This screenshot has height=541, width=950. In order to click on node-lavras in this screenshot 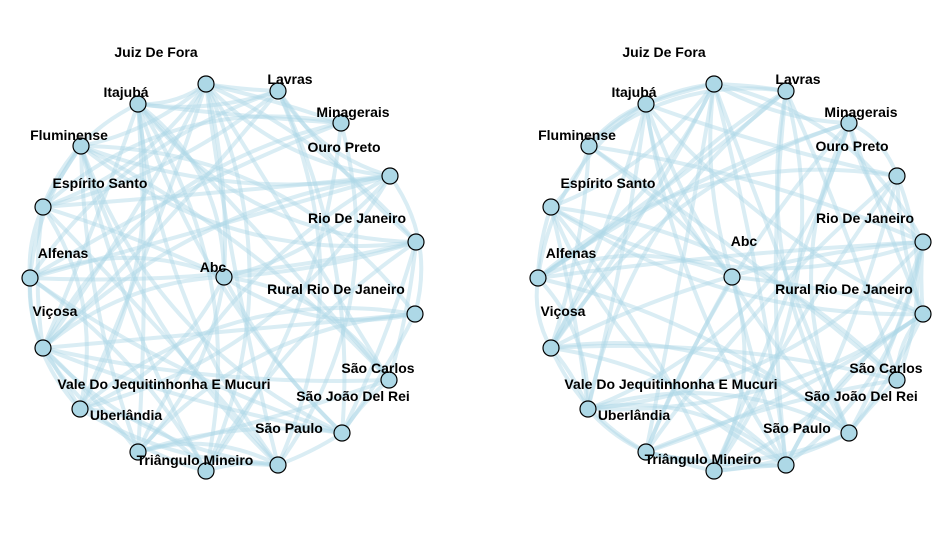, I will do `click(278, 91)`.